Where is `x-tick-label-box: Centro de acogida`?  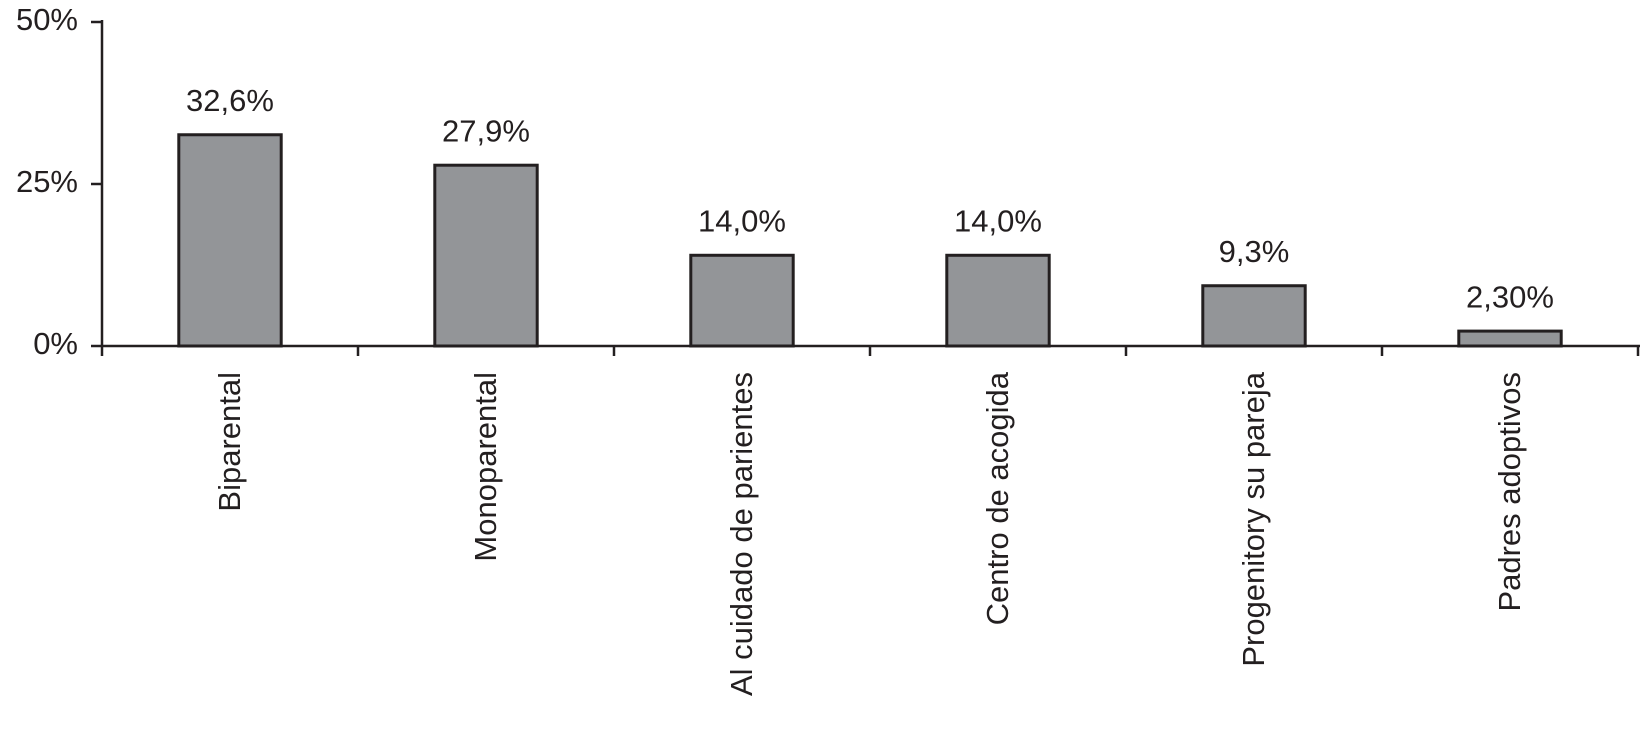 x-tick-label-box: Centro de acogida is located at coordinates (997, 499).